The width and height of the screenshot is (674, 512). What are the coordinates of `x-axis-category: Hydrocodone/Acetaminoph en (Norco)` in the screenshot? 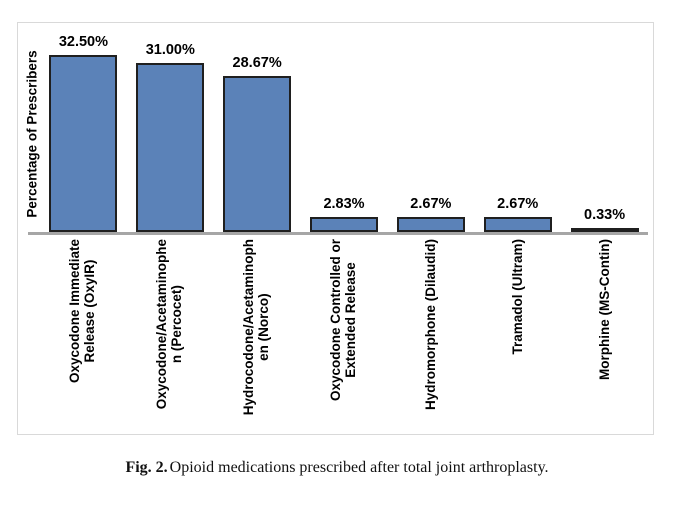 It's located at (257, 333).